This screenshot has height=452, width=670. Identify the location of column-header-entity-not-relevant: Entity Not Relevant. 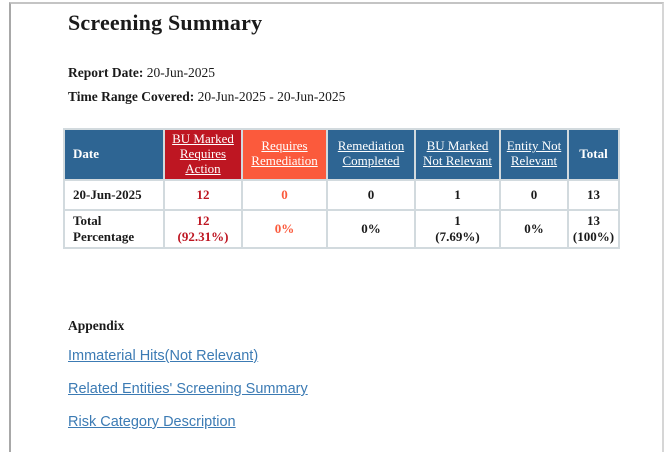
(534, 154).